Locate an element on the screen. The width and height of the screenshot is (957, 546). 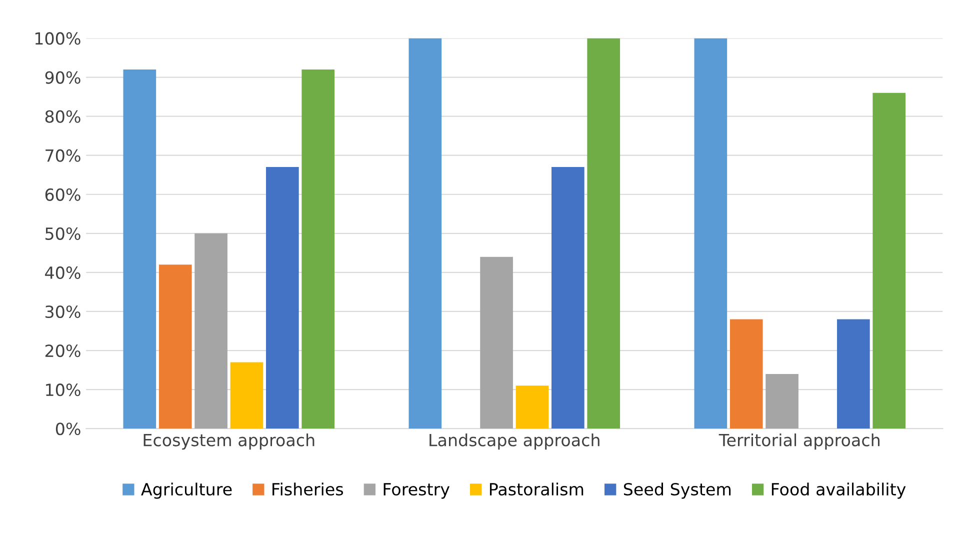
legend-label: Food availability is located at coordinates (839, 490).